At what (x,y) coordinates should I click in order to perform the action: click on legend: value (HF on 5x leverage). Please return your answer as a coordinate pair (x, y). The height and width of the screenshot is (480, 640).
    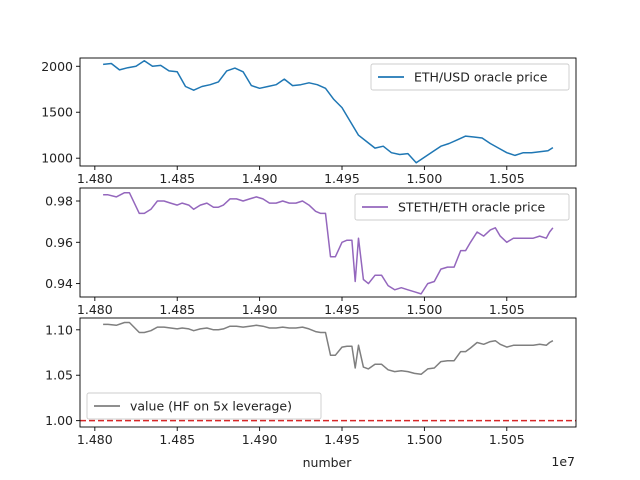
    Looking at the image, I should click on (204, 406).